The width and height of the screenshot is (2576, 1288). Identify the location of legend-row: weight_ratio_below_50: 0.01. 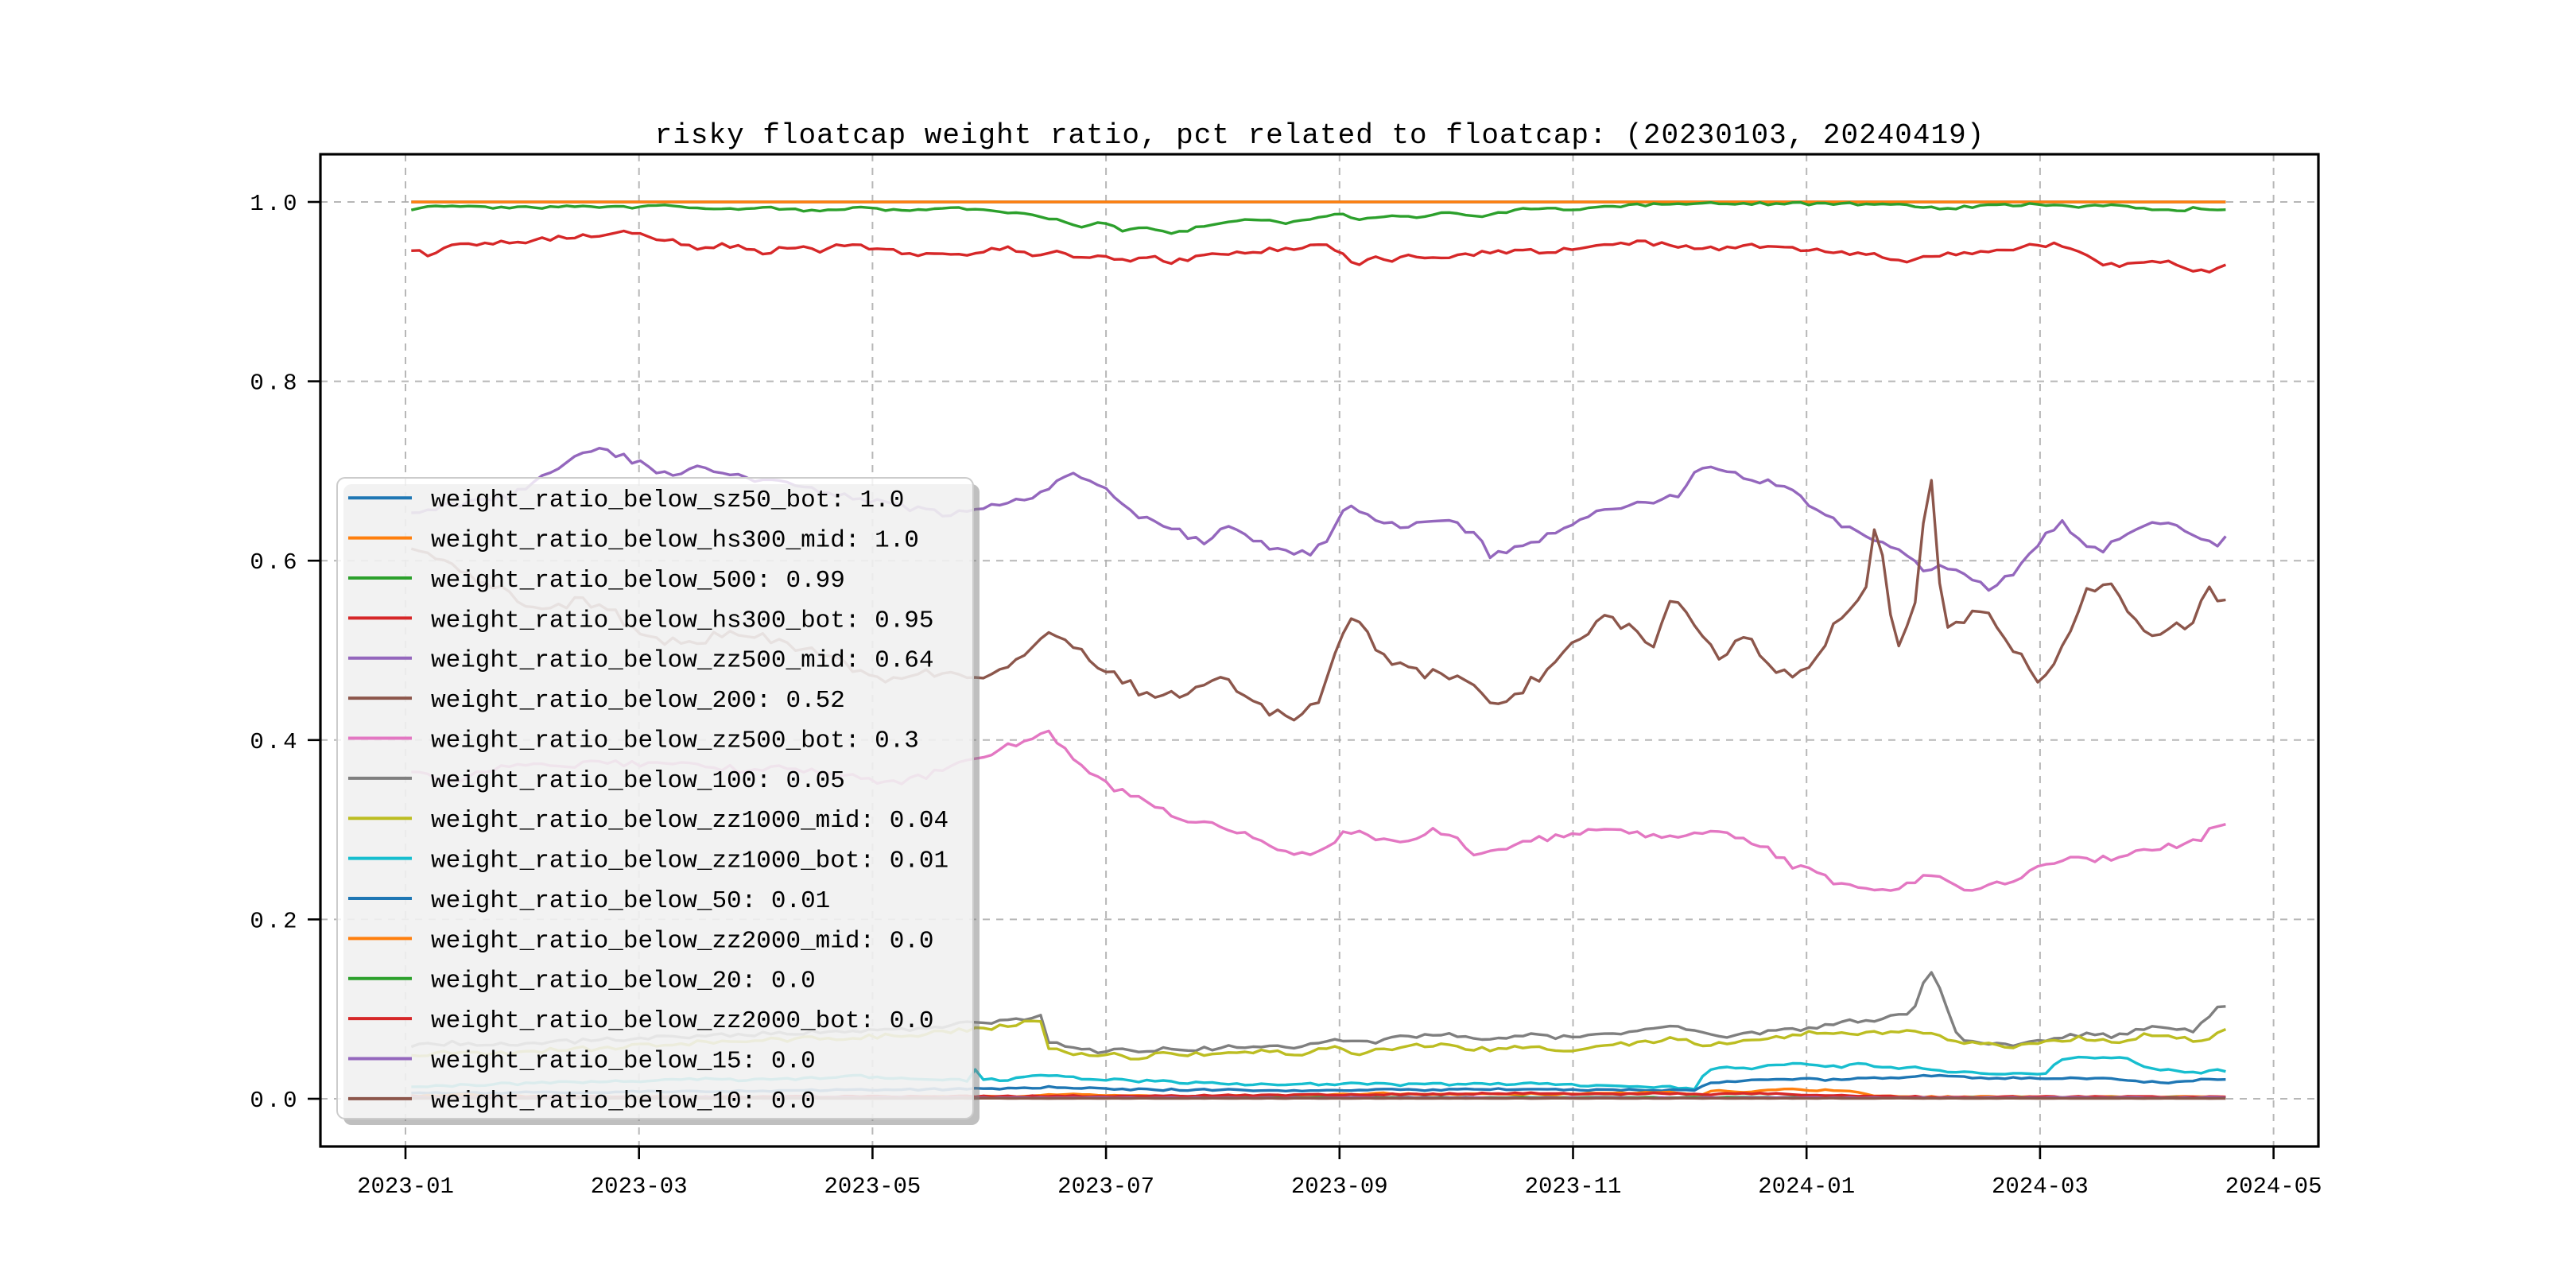
(589, 901).